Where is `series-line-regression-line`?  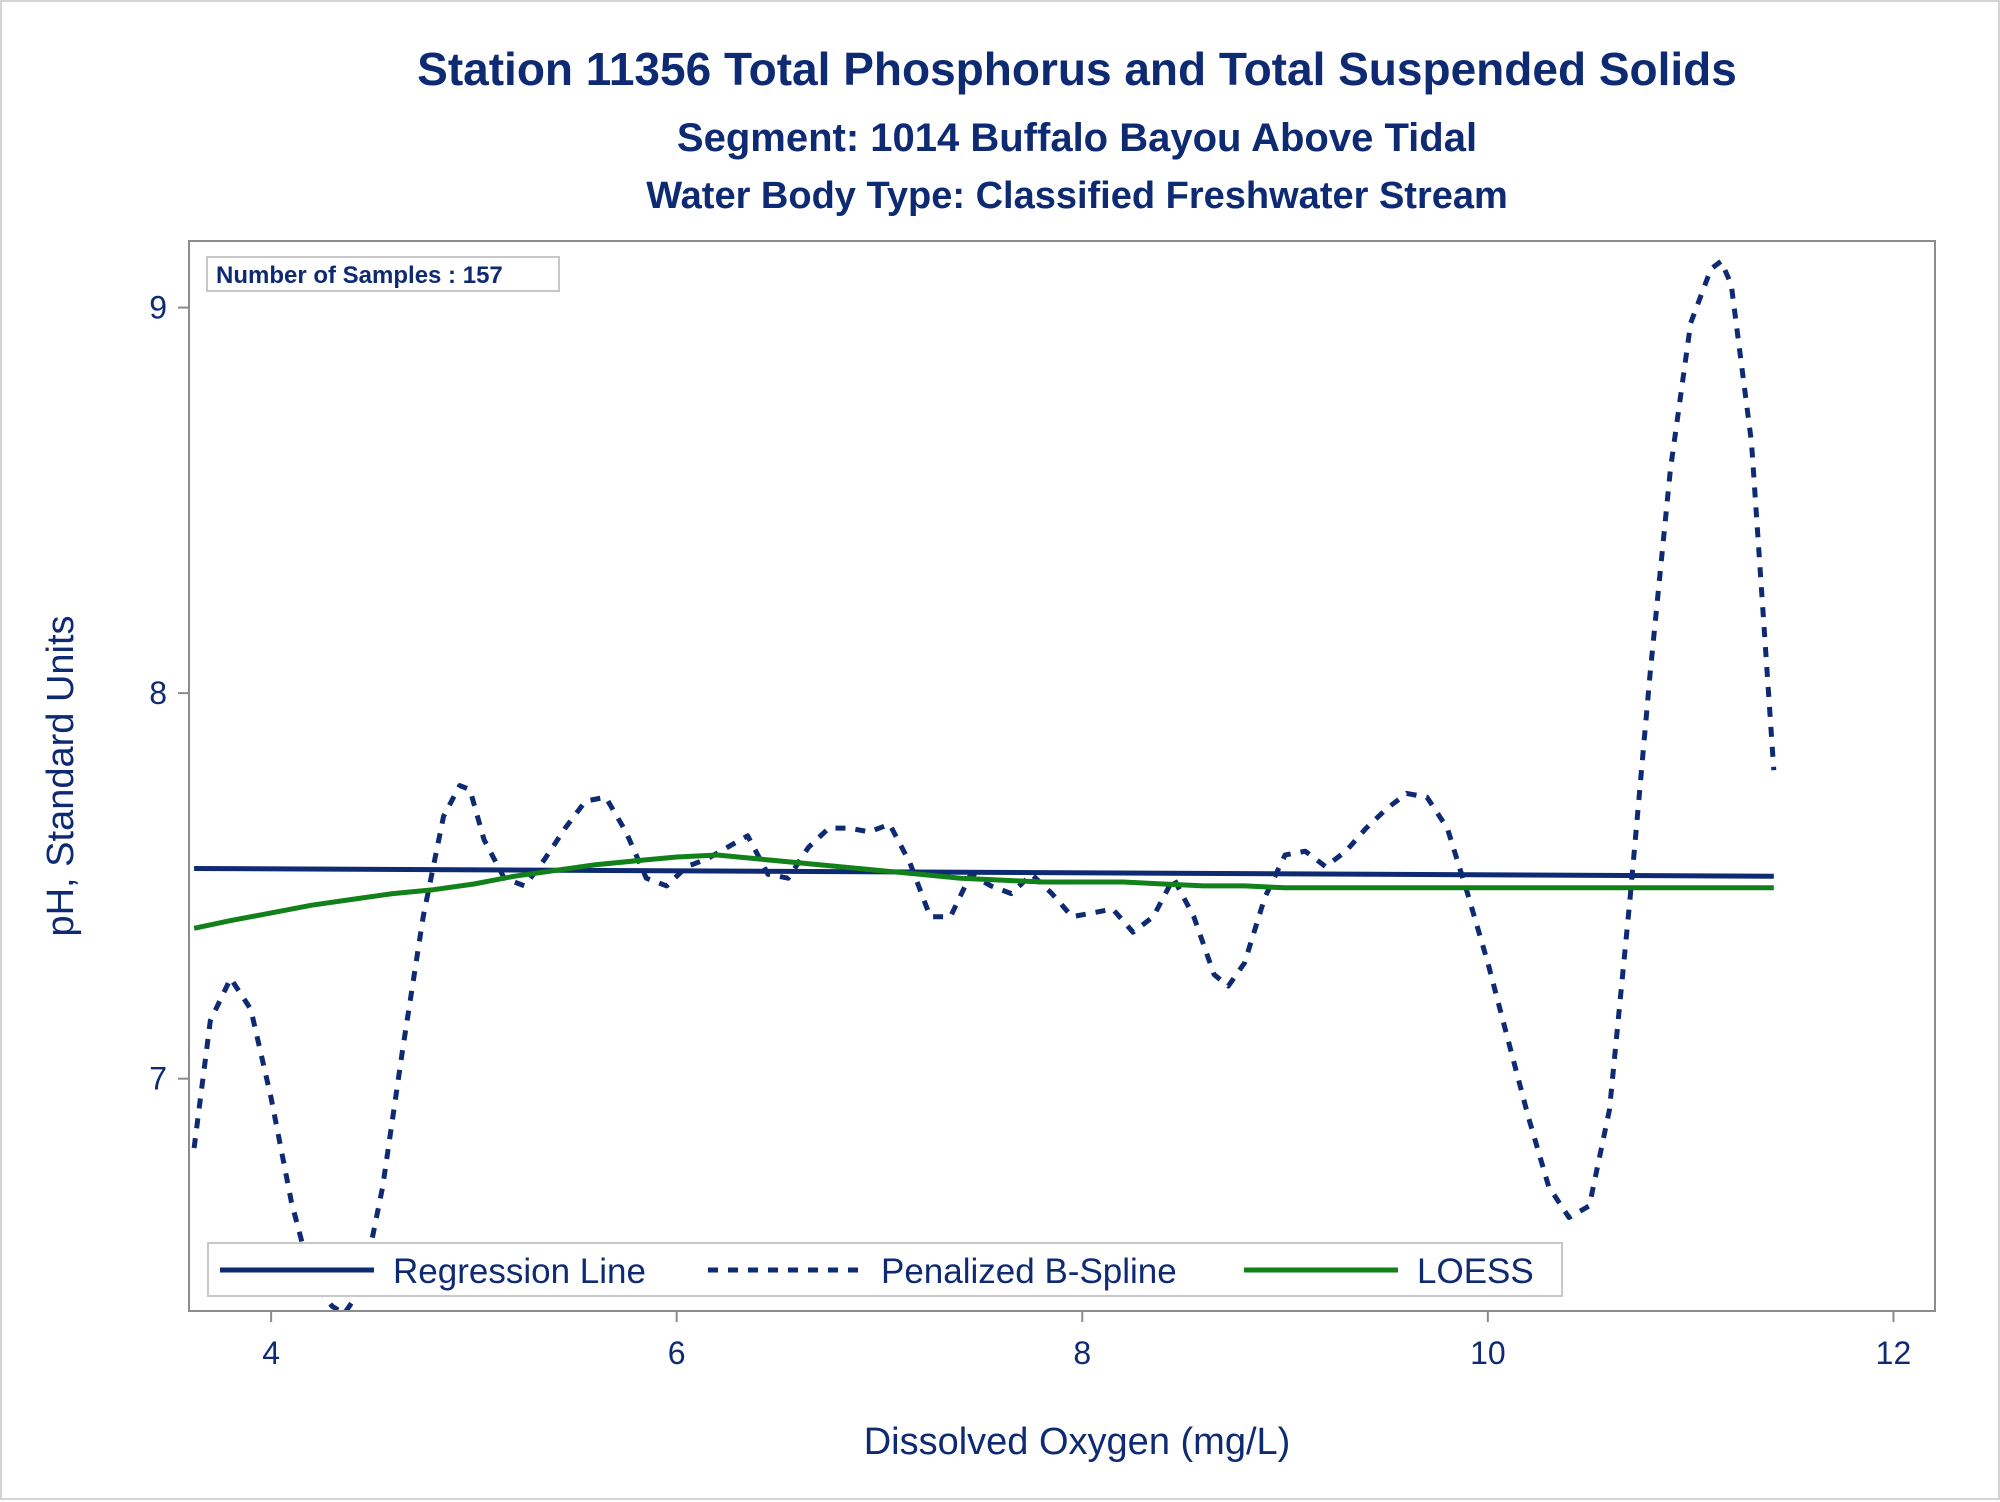
series-line-regression-line is located at coordinates (984, 872).